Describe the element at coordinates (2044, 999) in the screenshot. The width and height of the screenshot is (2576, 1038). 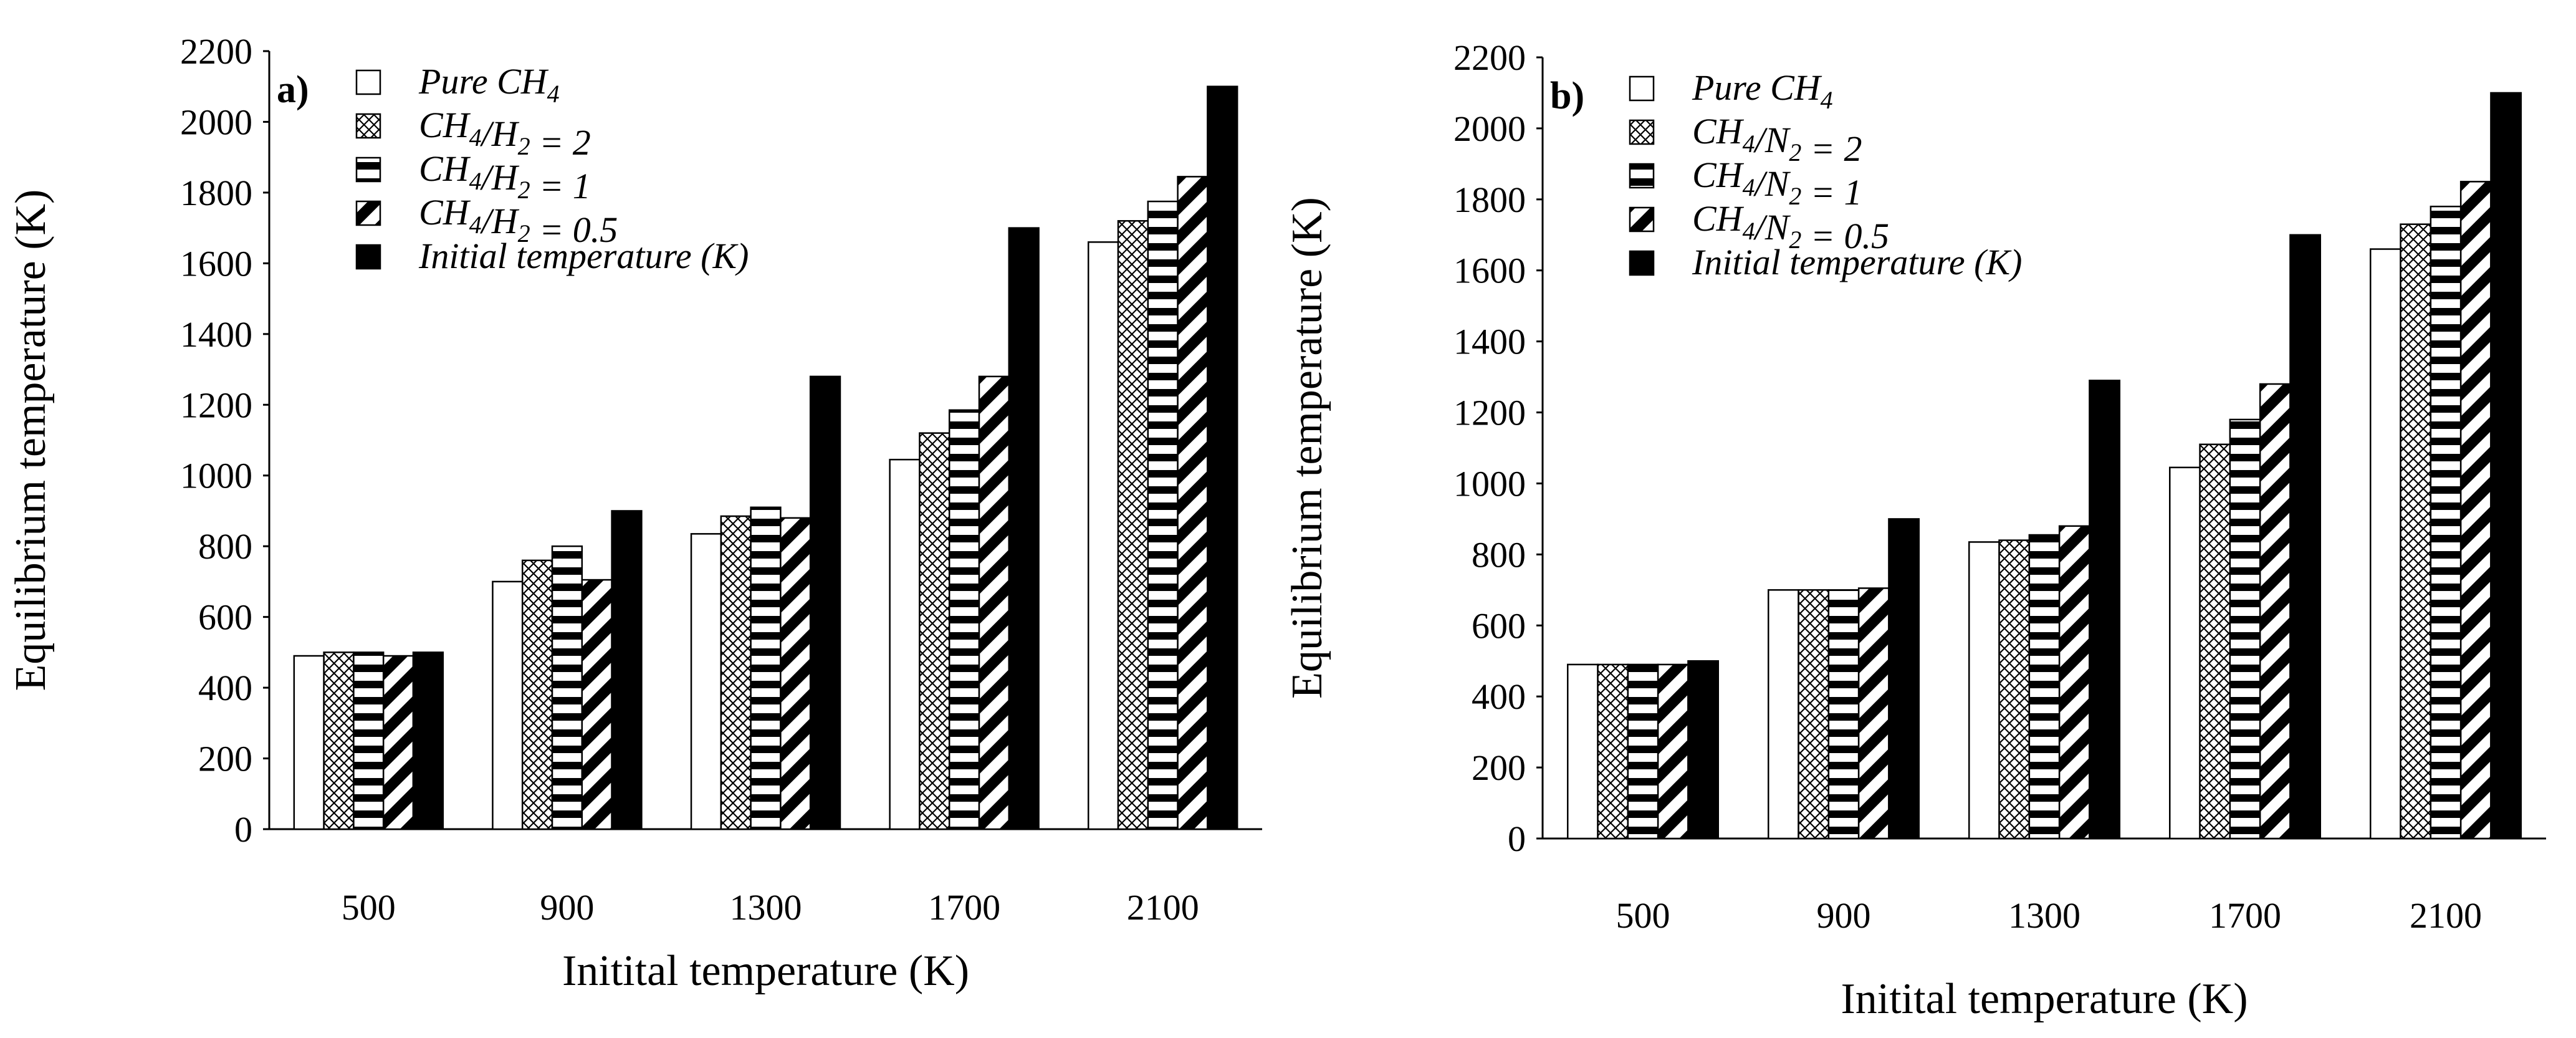
I see `x-axis-title: Initital temperature (K)` at that location.